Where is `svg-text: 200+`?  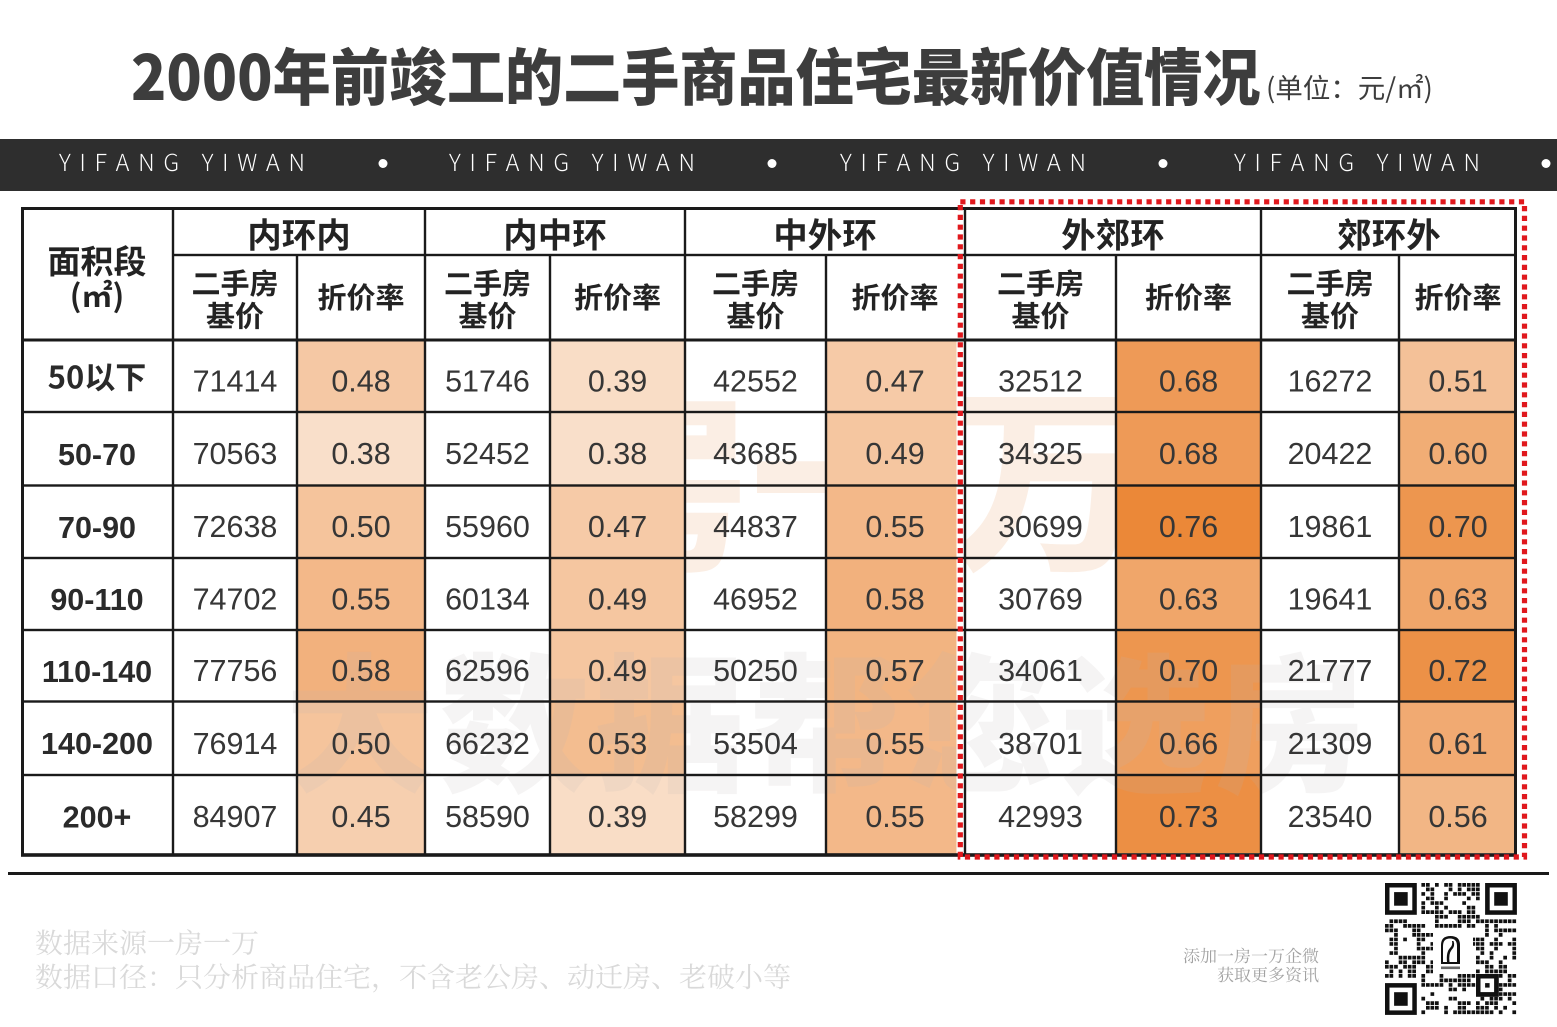 svg-text: 200+ is located at coordinates (97, 818).